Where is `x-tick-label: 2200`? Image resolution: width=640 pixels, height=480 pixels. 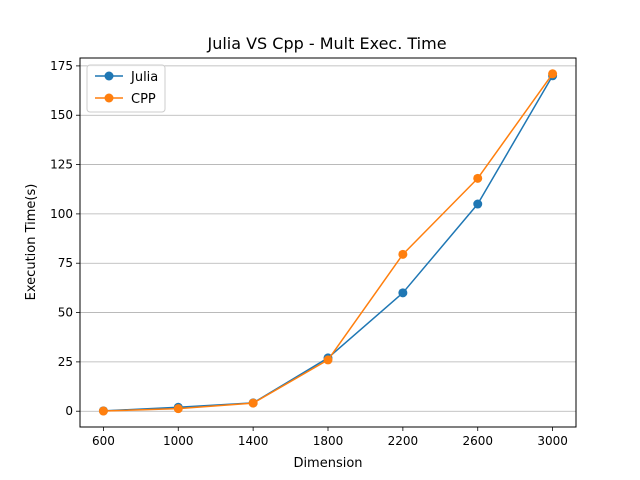
x-tick-label: 2200 is located at coordinates (403, 441).